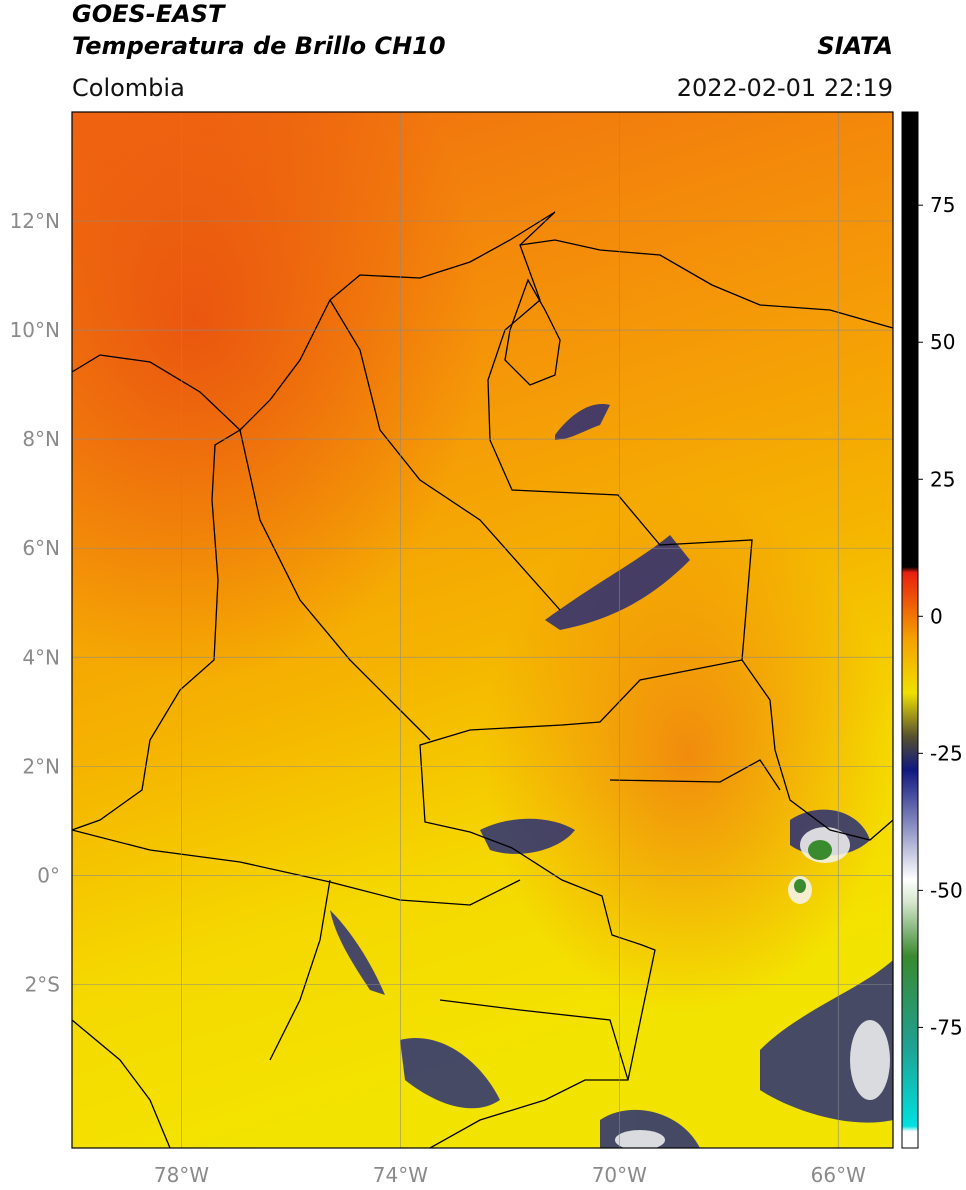 The image size is (966, 1190). I want to click on colorbar-tick-label: 25, so click(942, 479).